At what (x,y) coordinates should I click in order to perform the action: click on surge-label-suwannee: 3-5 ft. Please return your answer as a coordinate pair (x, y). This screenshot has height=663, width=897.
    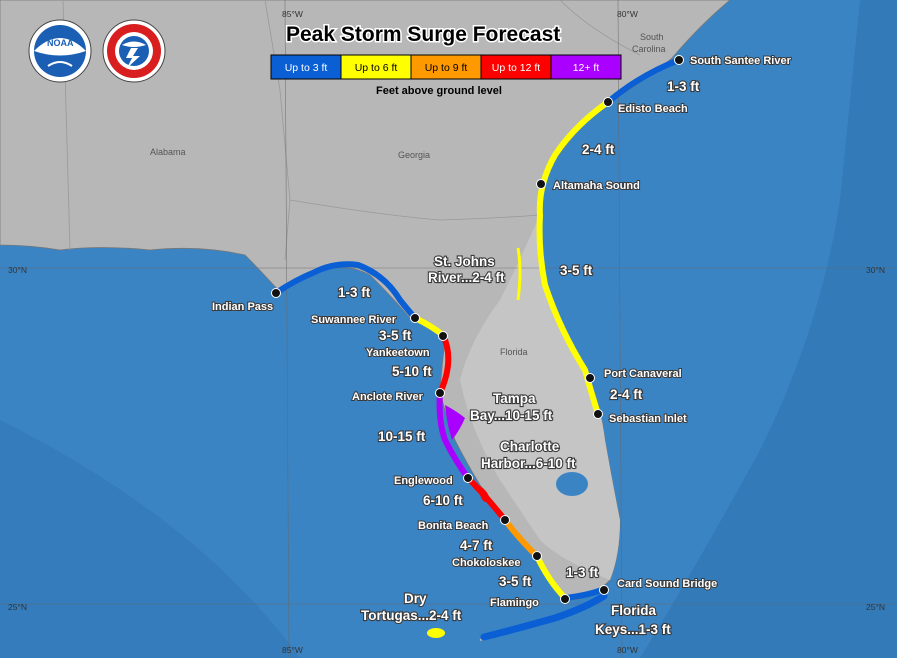
    Looking at the image, I should click on (395, 335).